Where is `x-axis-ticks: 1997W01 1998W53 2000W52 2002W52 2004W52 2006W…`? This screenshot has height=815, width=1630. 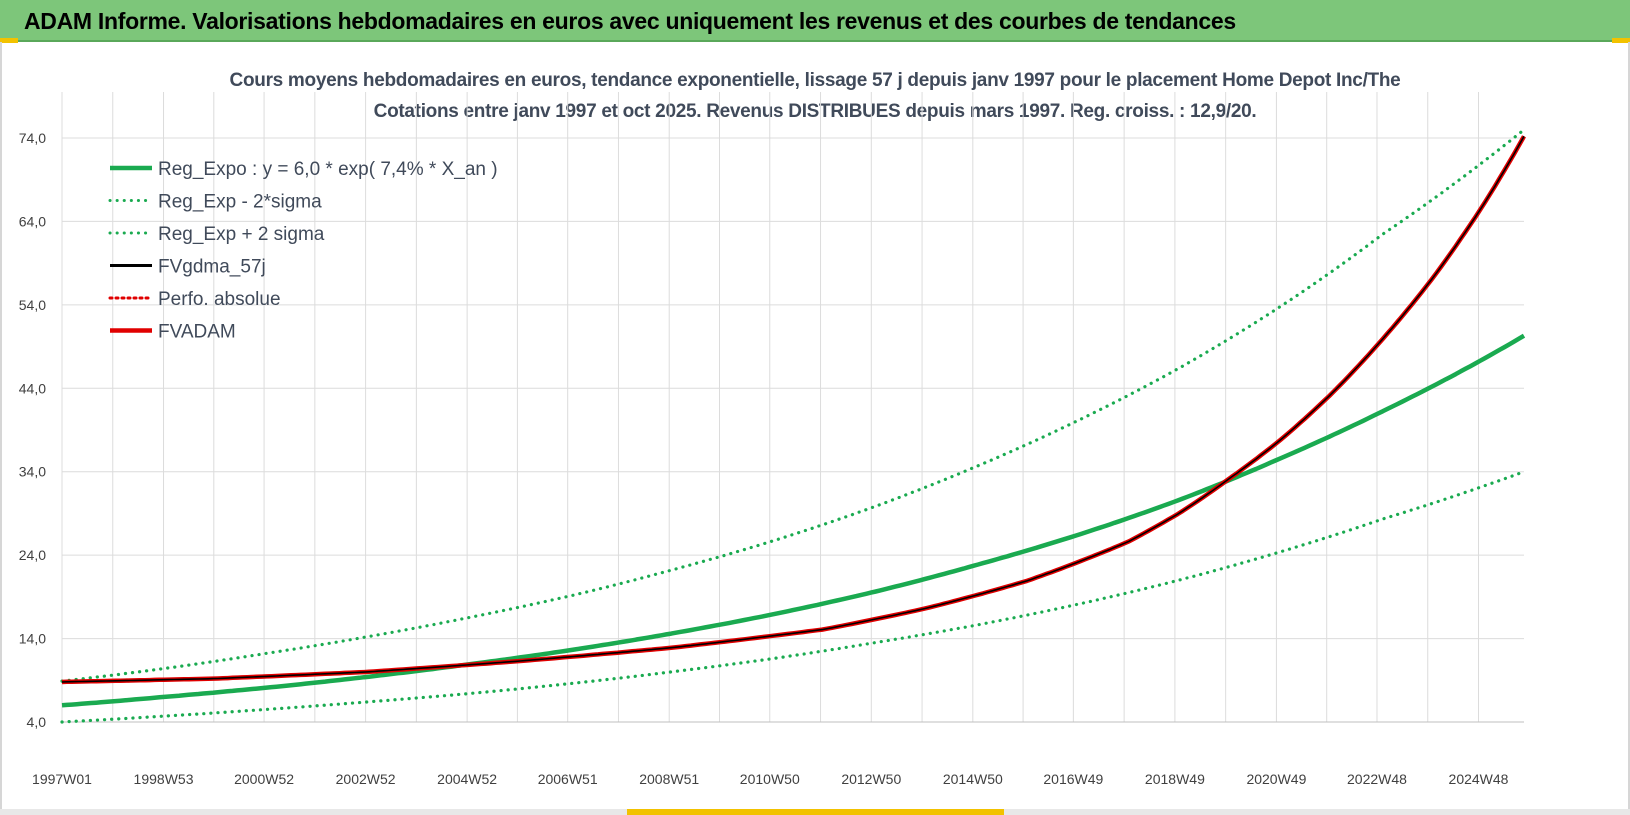 x-axis-ticks: 1997W01 1998W53 2000W52 2002W52 2004W52 2006W… is located at coordinates (770, 779).